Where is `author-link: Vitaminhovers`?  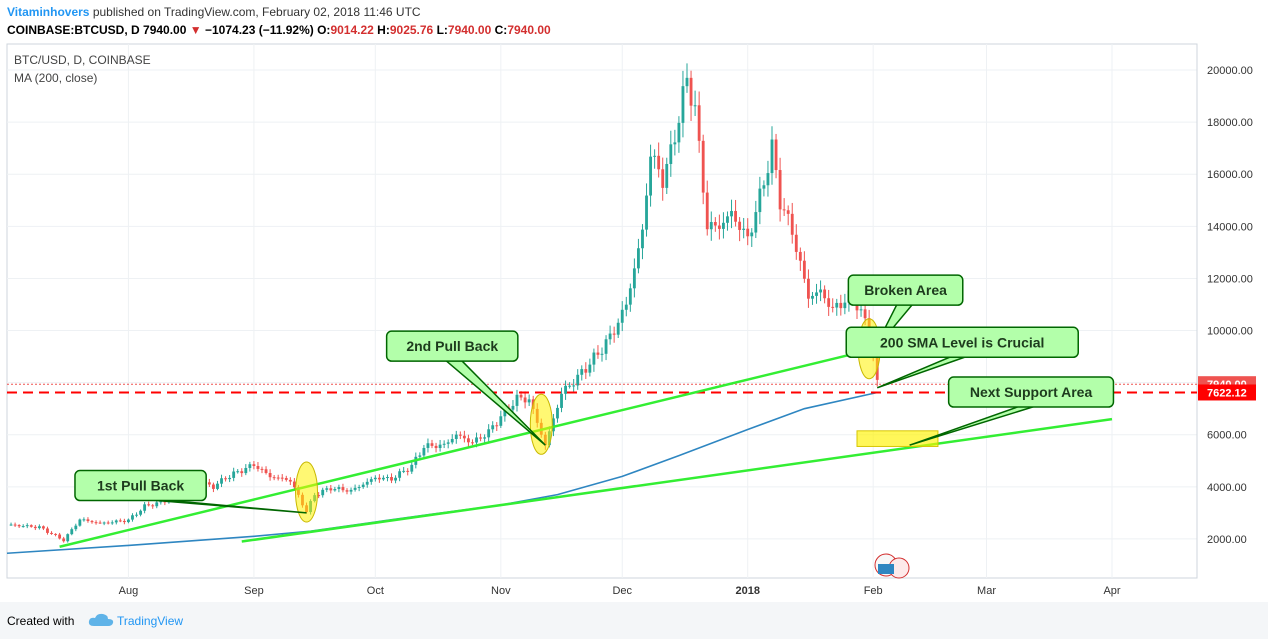
author-link: Vitaminhovers is located at coordinates (48, 12).